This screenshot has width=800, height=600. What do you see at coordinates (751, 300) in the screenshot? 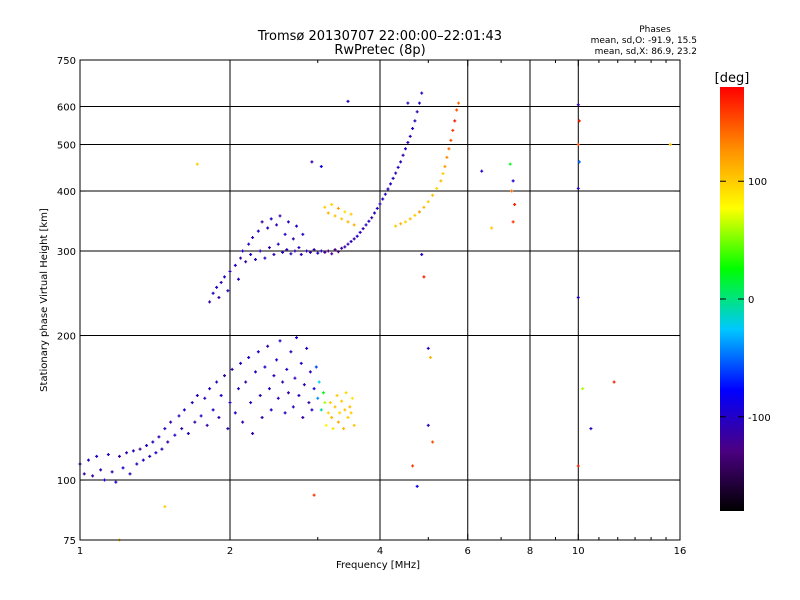
I see `colorbar-tick-label: 0` at bounding box center [751, 300].